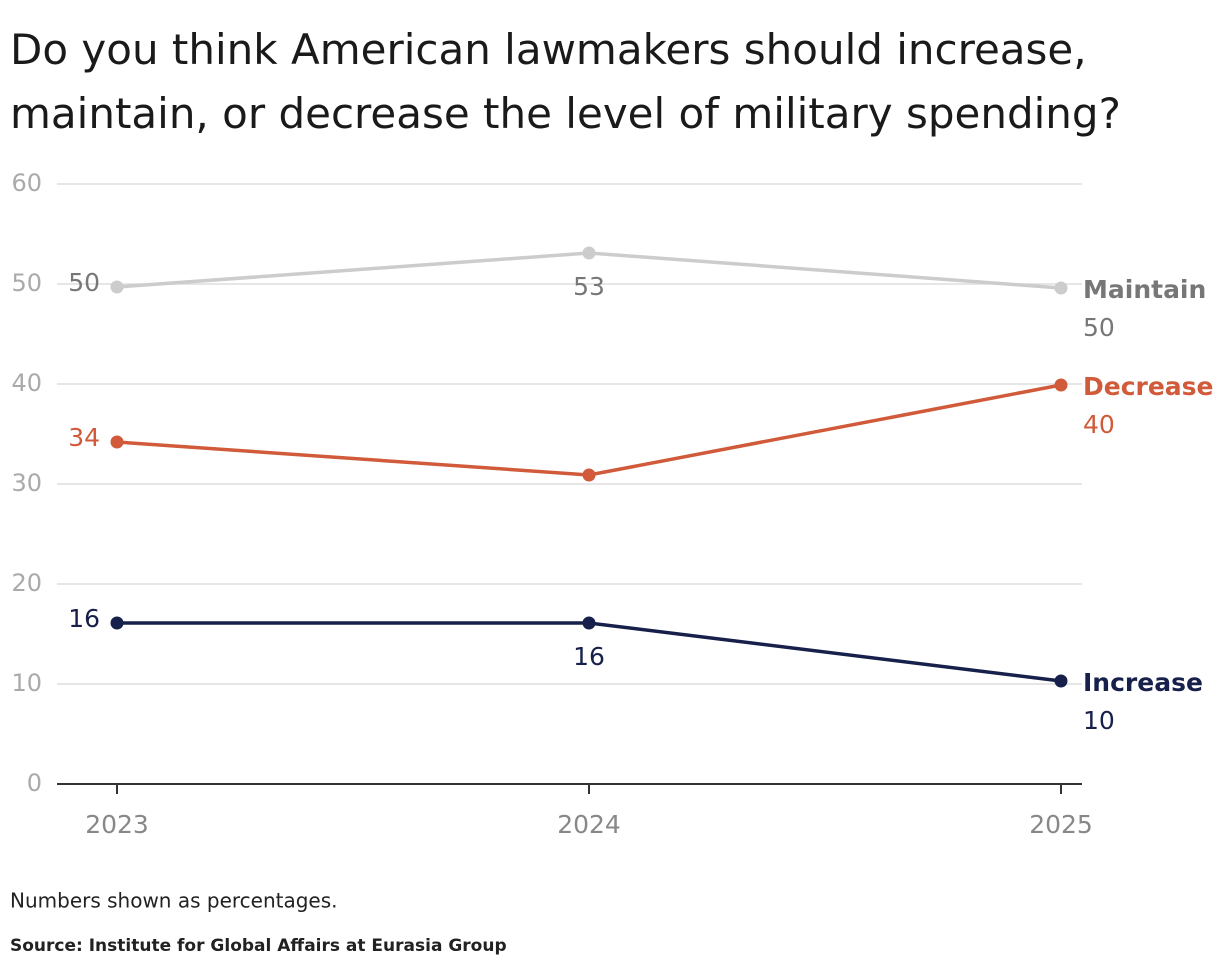  What do you see at coordinates (1143, 682) in the screenshot?
I see `legend-label: Increase` at bounding box center [1143, 682].